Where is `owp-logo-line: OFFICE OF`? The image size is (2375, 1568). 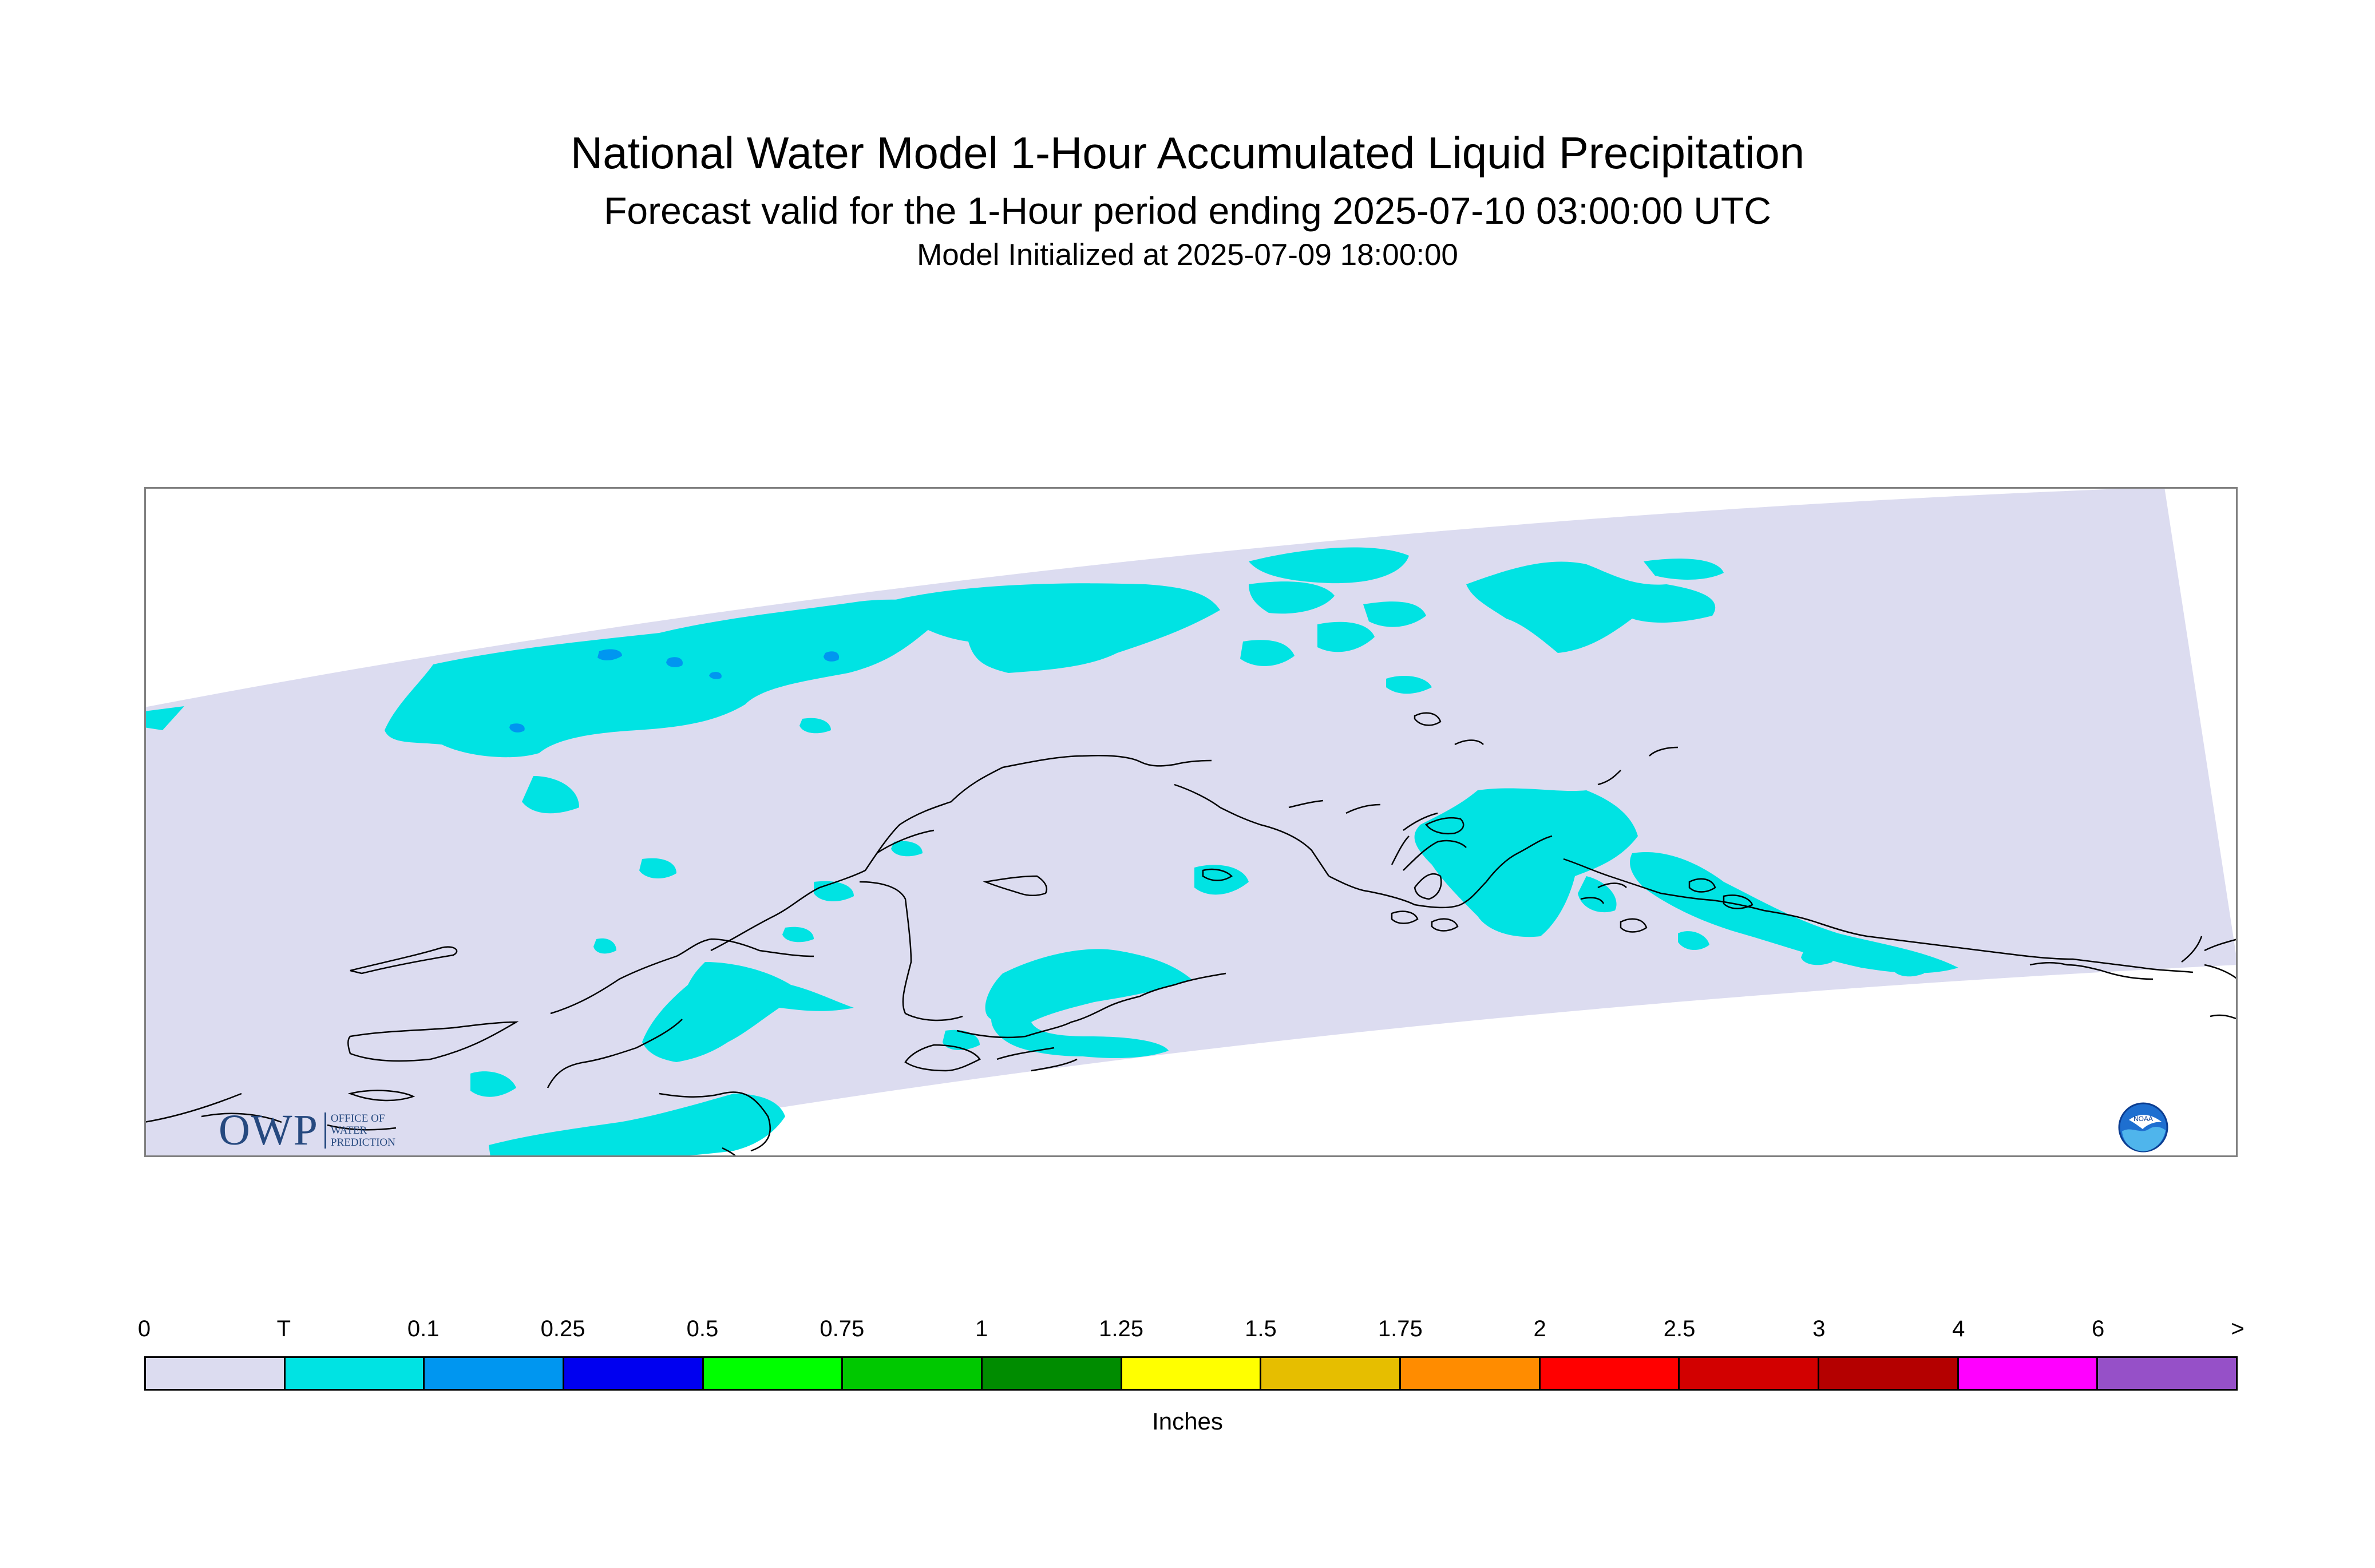
owp-logo-line: OFFICE OF is located at coordinates (358, 1118).